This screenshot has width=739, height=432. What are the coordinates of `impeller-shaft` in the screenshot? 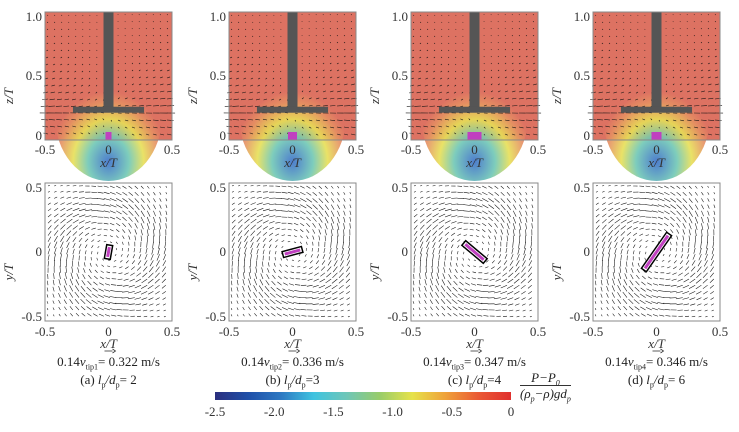 It's located at (108, 62).